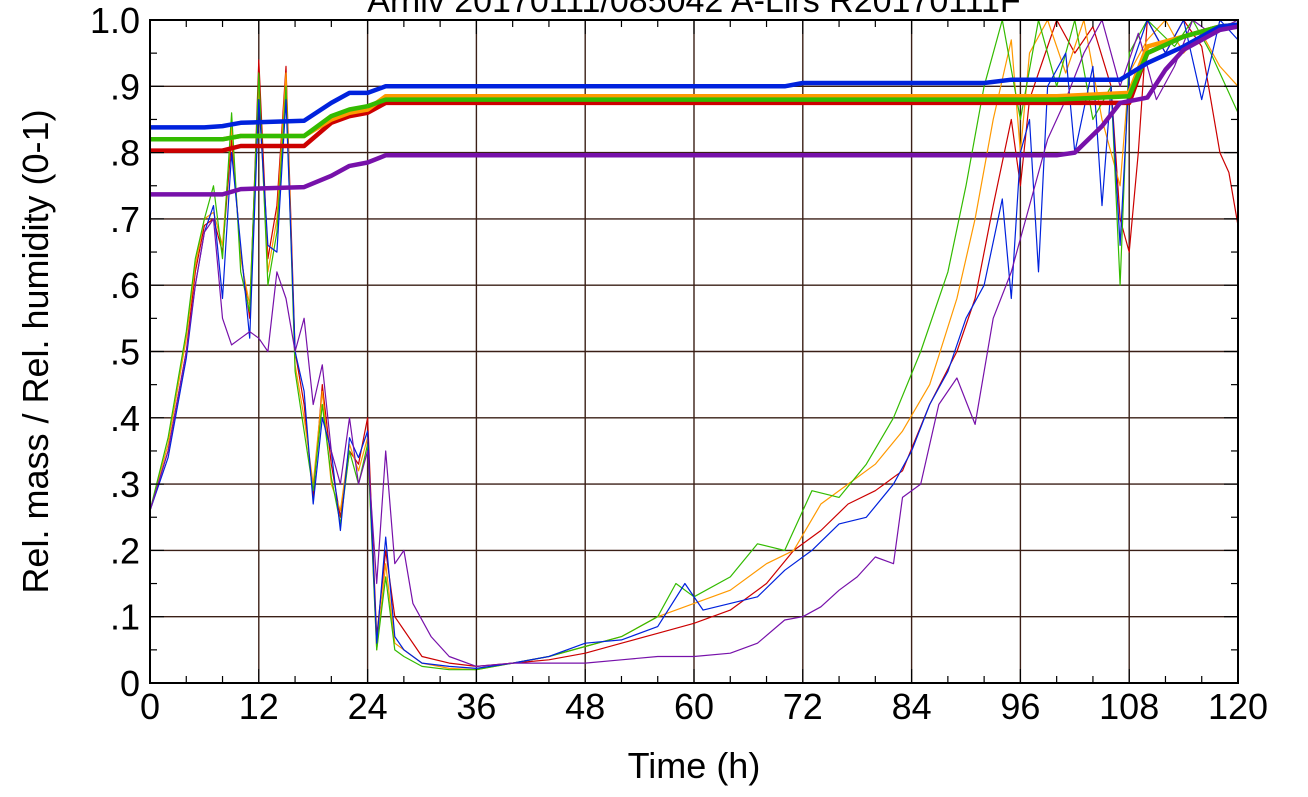 The height and width of the screenshot is (797, 1308). What do you see at coordinates (125, 550) in the screenshot?
I see `y-tick-label: .2` at bounding box center [125, 550].